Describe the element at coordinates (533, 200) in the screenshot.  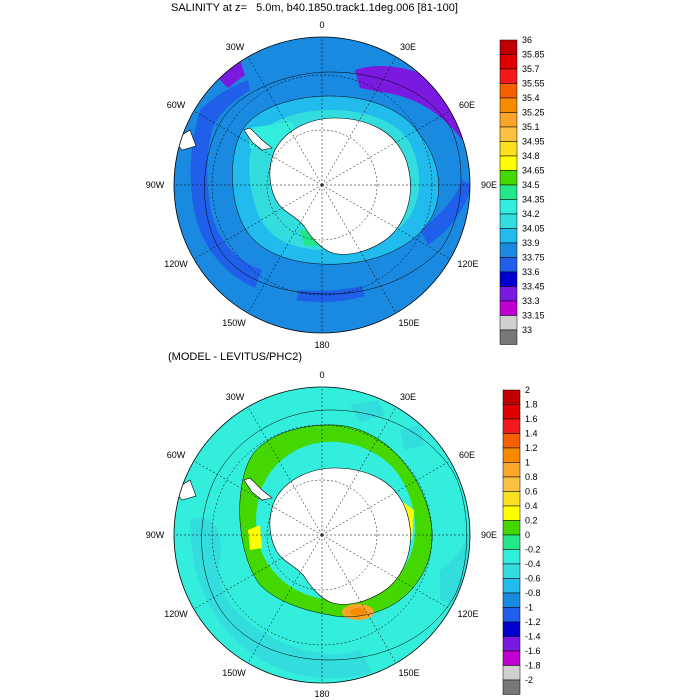
I see `salinity-colorbar-label: 34.35` at that location.